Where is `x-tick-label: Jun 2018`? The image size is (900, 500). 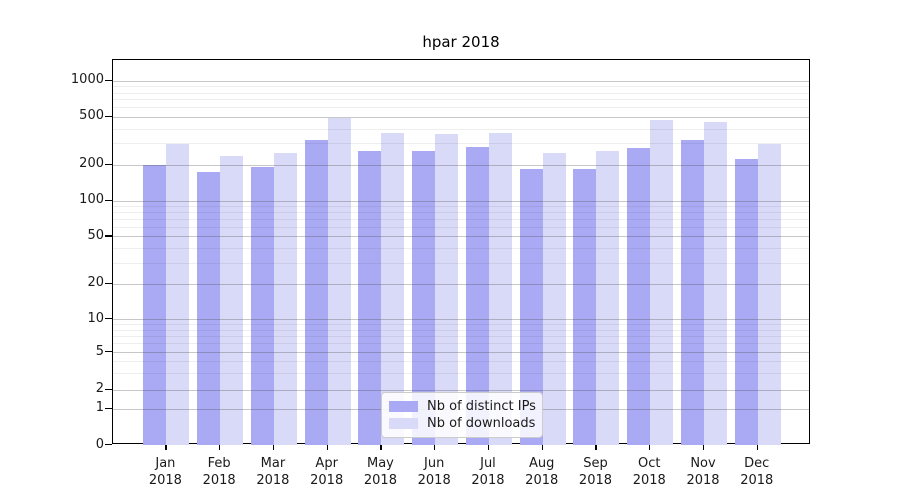 x-tick-label: Jun 2018 is located at coordinates (434, 472).